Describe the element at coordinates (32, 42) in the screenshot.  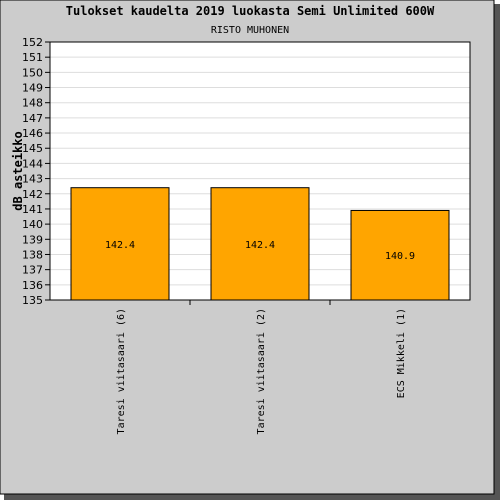
I see `y-tick-label: 152` at that location.